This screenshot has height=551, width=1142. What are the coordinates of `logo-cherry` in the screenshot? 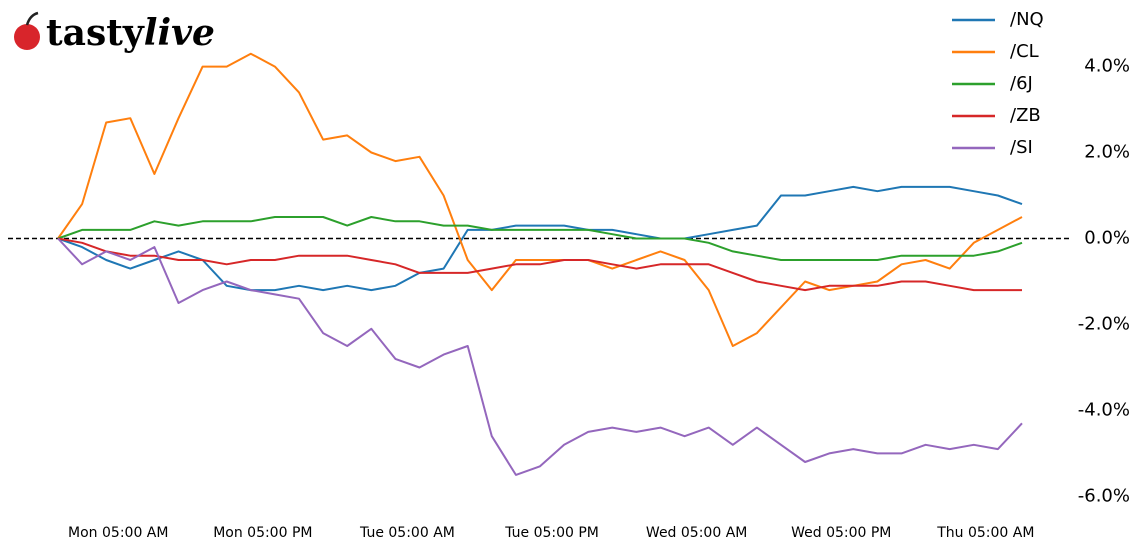 It's located at (27, 37).